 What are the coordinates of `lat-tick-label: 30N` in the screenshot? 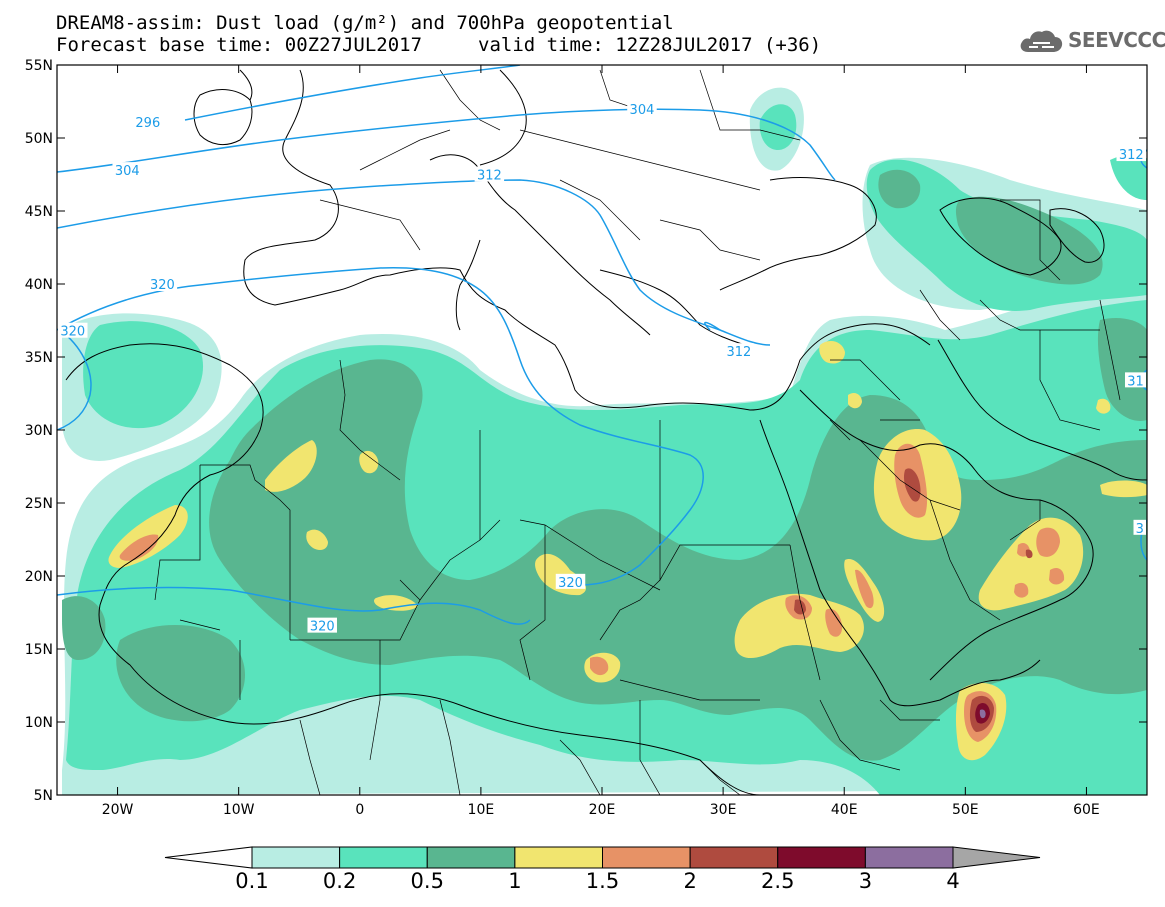 It's located at (39, 431).